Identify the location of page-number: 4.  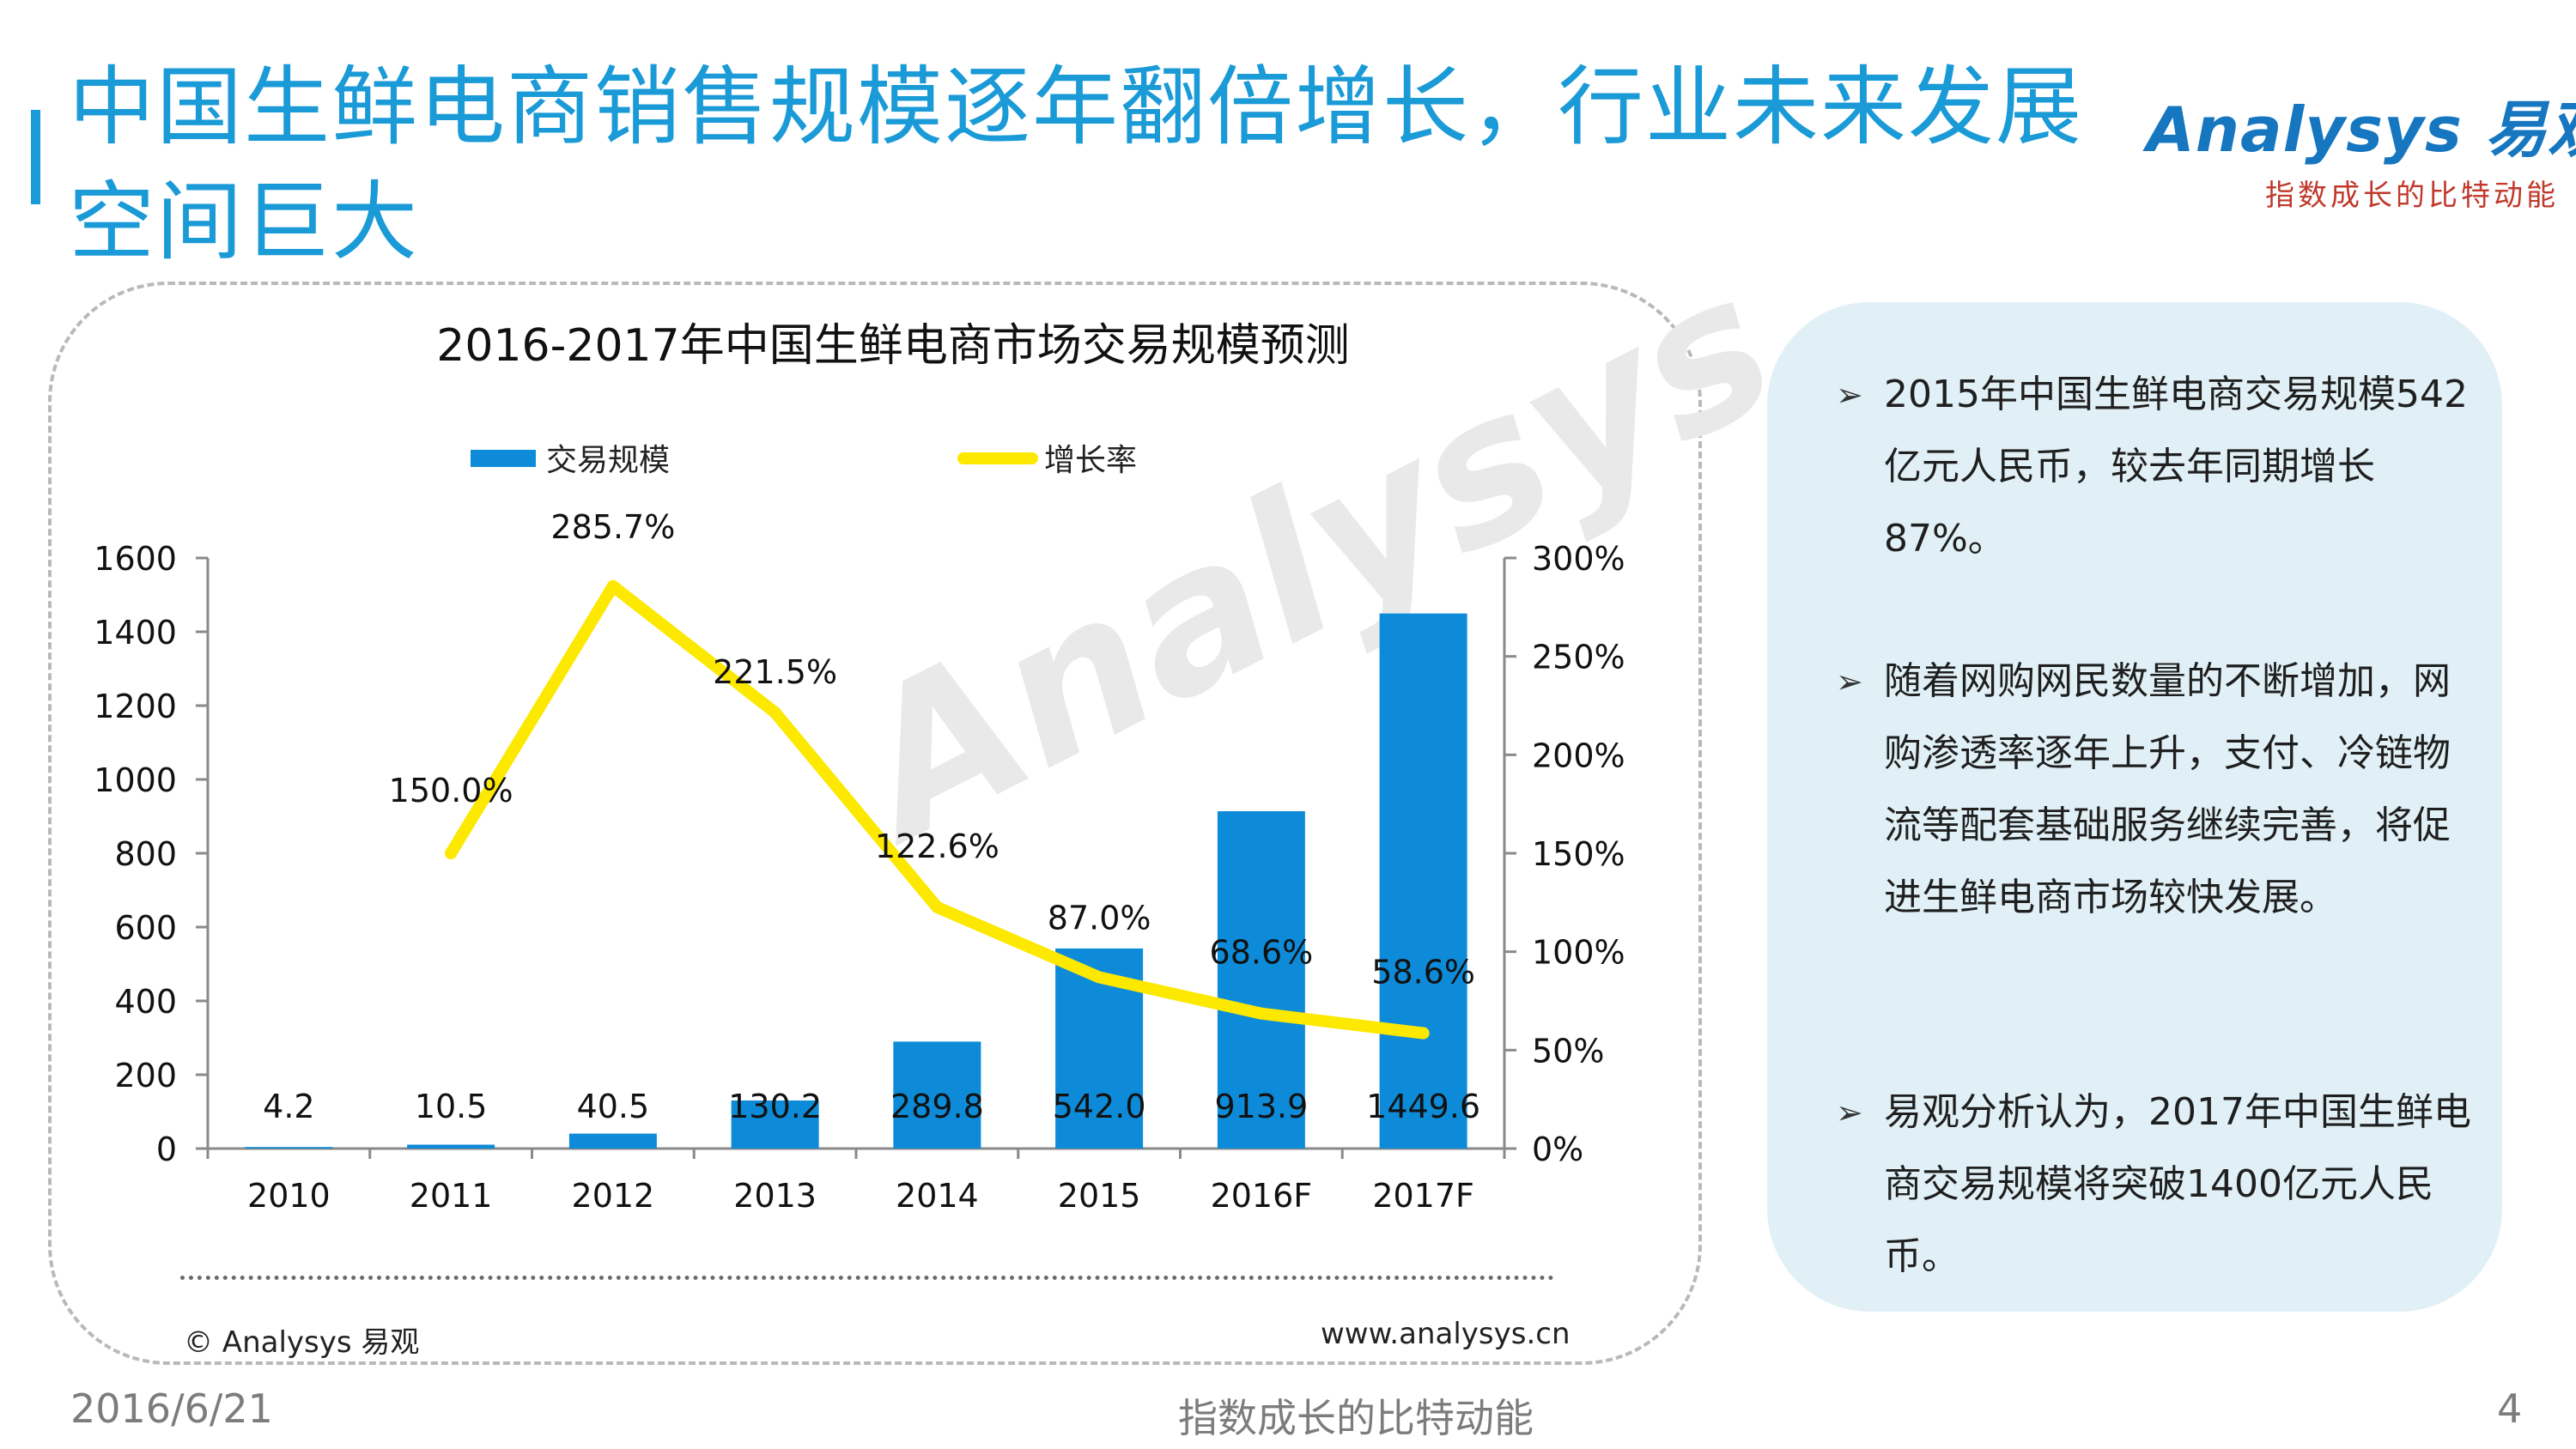
(2510, 1408).